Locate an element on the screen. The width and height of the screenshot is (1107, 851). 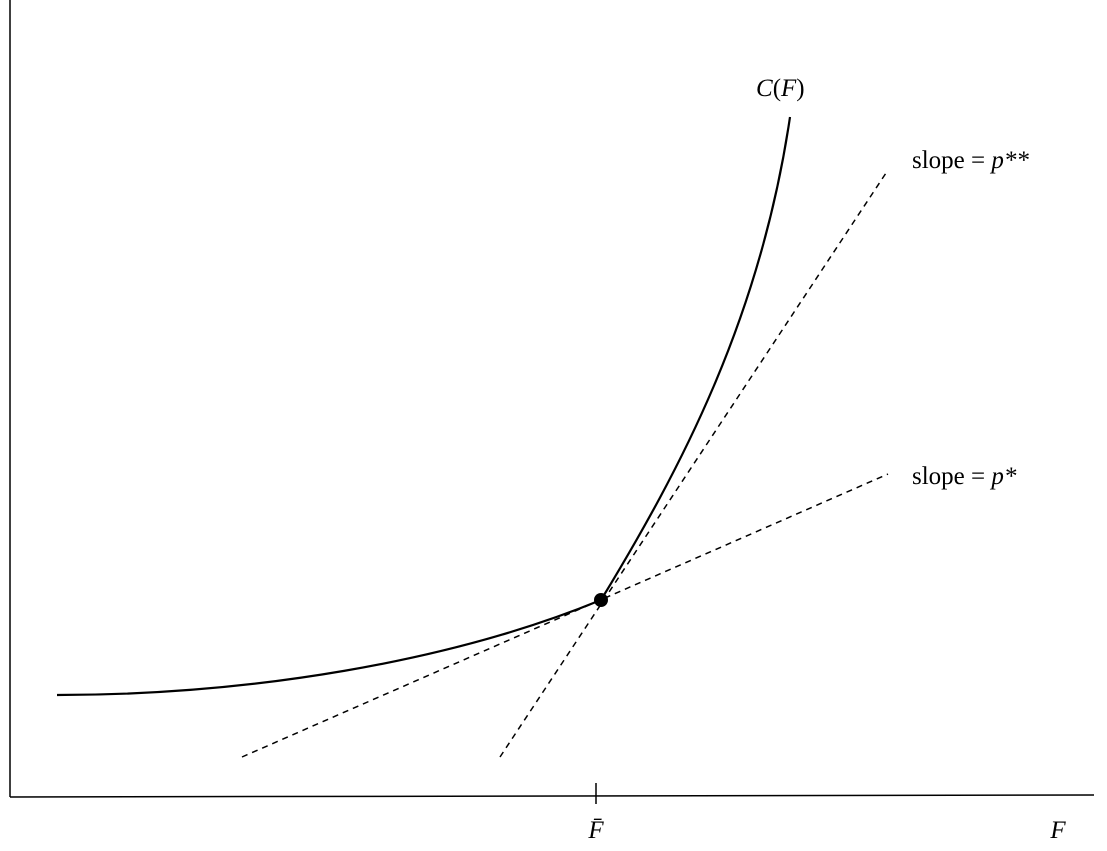
label-part: C is located at coordinates (764, 88).